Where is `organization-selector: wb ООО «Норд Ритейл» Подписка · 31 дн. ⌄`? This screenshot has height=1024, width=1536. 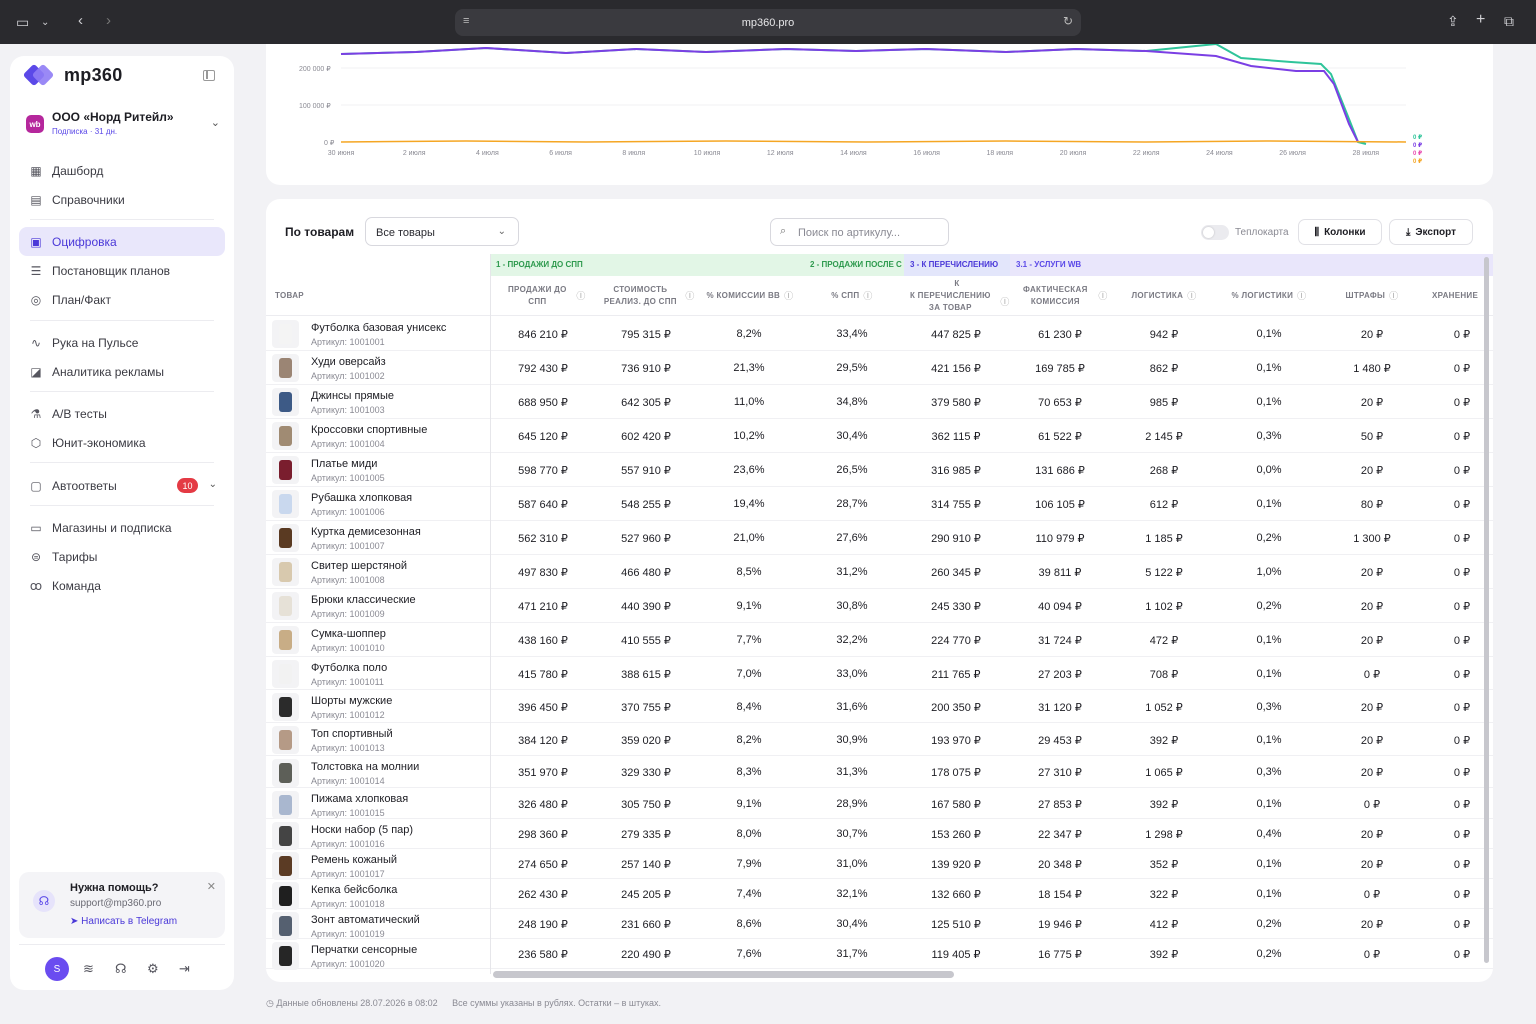 organization-selector: wb ООО «Норд Ритейл» Подписка · 31 дн. ⌄ is located at coordinates (124, 126).